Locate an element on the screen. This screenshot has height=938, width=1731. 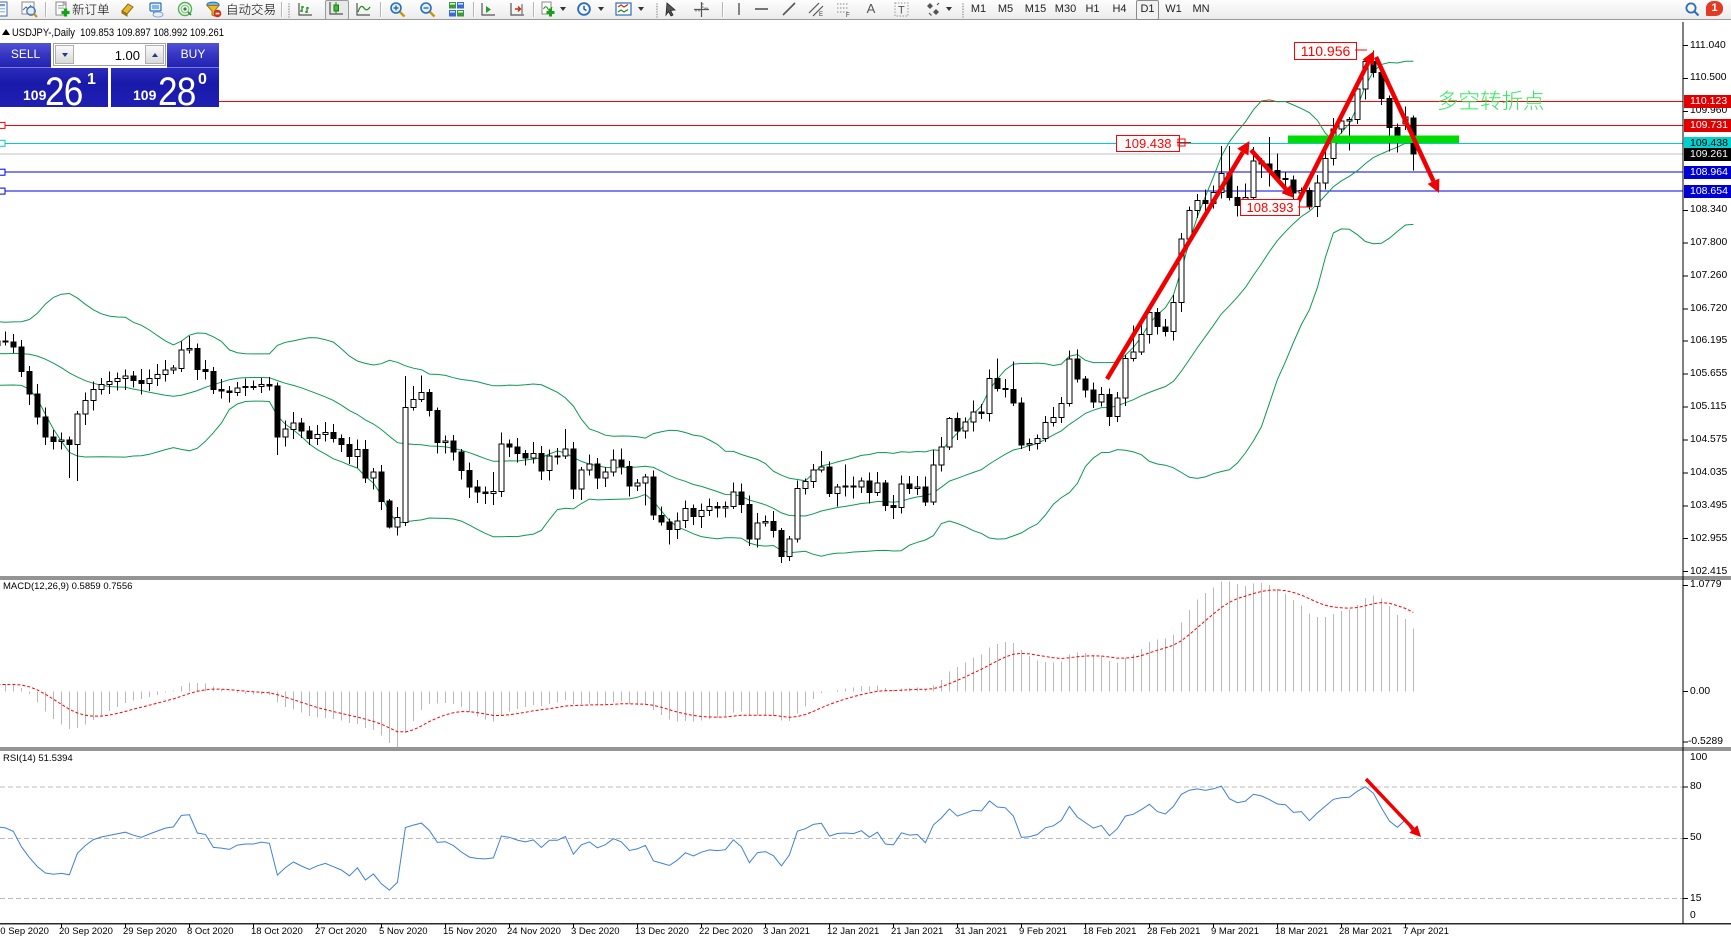
svg-text: T is located at coordinates (901, 11).